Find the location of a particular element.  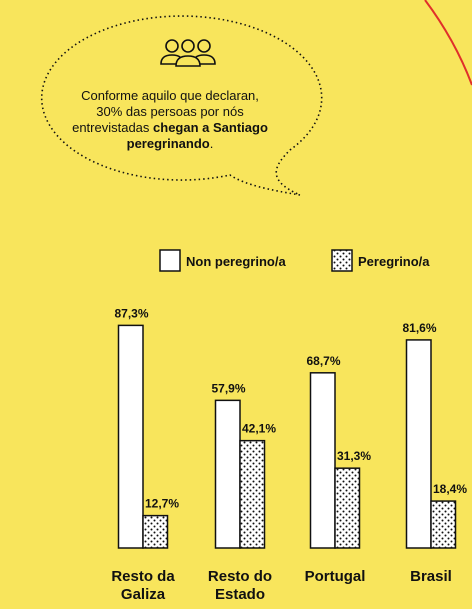

legend-label: Non peregrino/a is located at coordinates (236, 261).